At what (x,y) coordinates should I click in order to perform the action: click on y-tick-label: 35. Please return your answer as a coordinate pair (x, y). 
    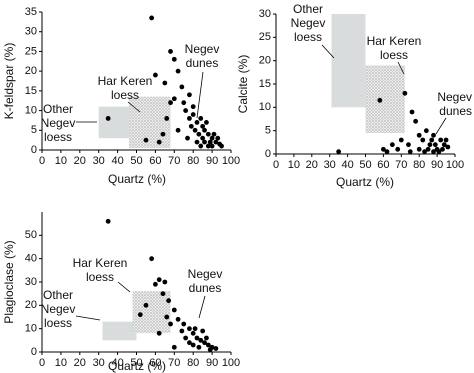
    Looking at the image, I should click on (31, 12).